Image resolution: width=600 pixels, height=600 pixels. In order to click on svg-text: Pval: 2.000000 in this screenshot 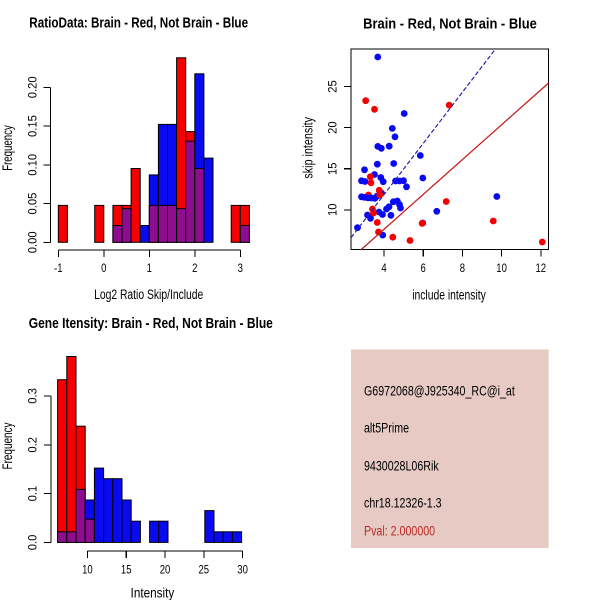, I will do `click(399, 531)`.